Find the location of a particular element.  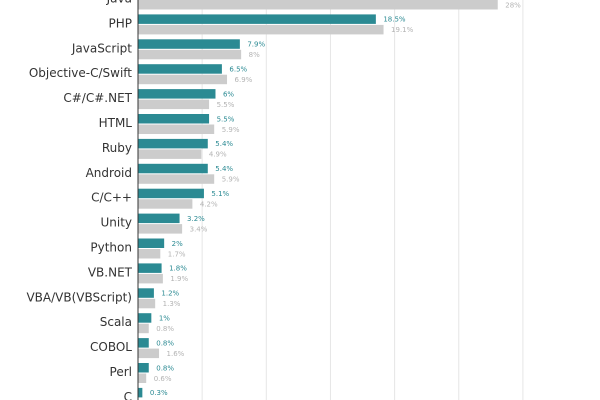

category-label: PHP is located at coordinates (121, 23).